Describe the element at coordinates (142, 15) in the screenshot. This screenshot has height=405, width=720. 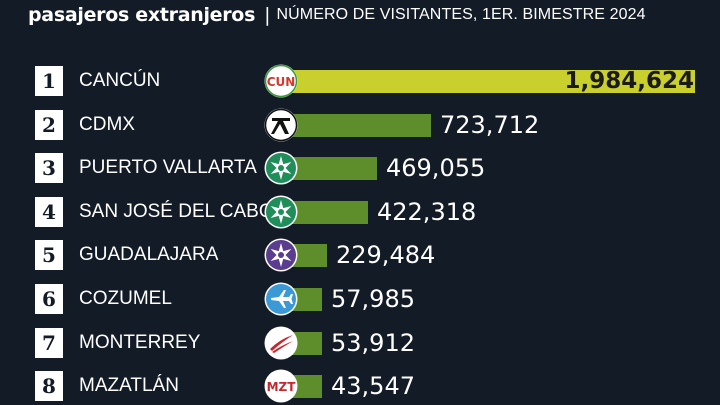
I see `chart-title: pasajeros extranjeros` at that location.